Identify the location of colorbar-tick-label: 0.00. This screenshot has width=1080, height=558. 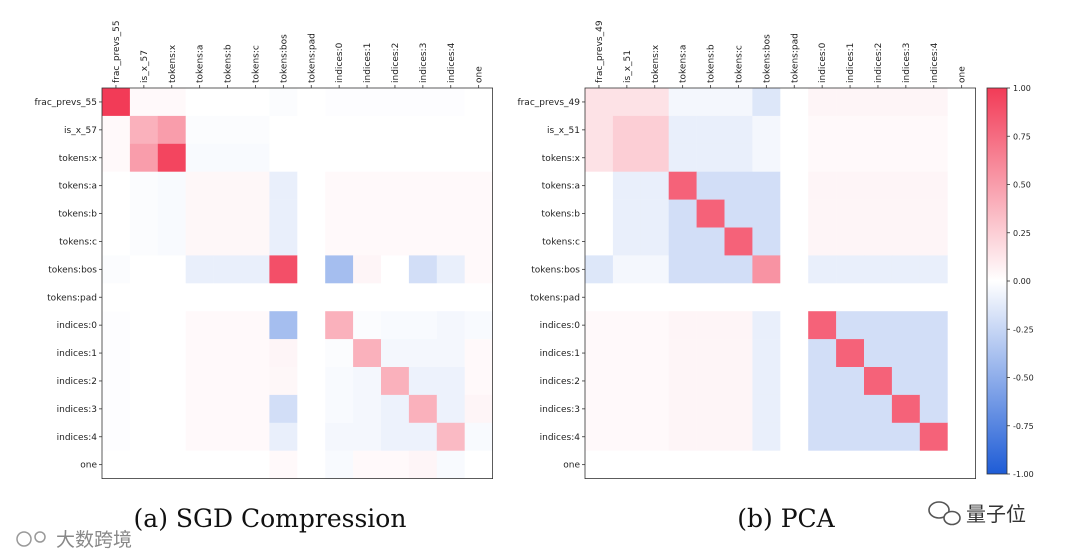
(1022, 281).